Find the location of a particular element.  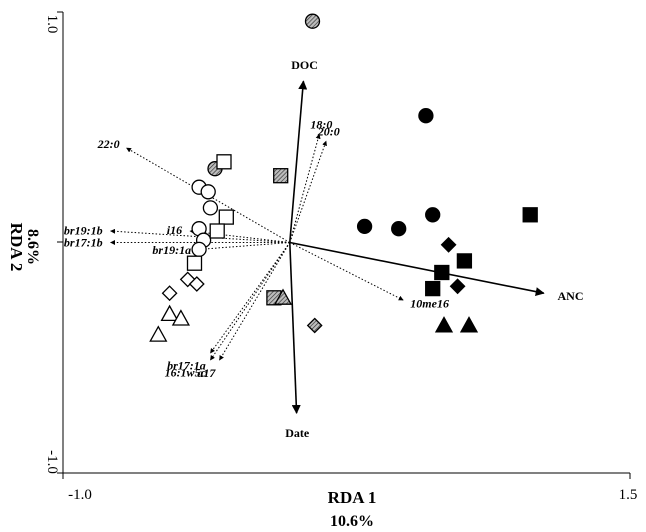

env-vector-anc is located at coordinates (417, 268).